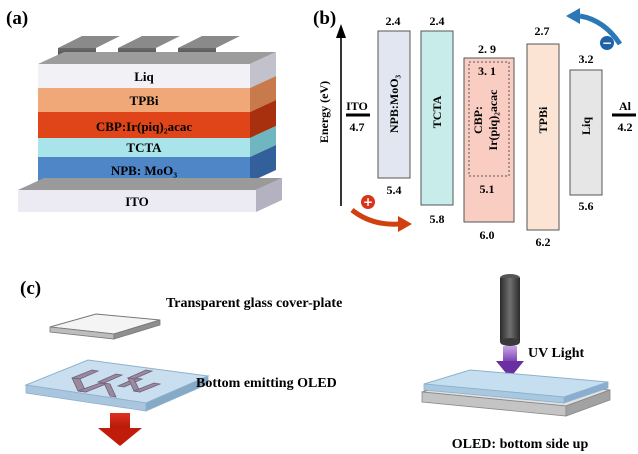 The image size is (638, 454). I want to click on ito-value: 4.7, so click(357, 127).